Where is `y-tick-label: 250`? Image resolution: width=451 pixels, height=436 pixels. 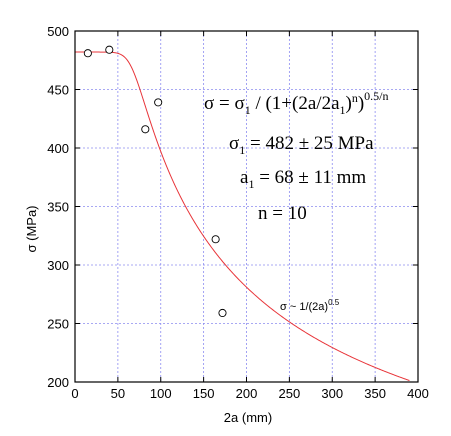
y-tick-label: 250 is located at coordinates (58, 324).